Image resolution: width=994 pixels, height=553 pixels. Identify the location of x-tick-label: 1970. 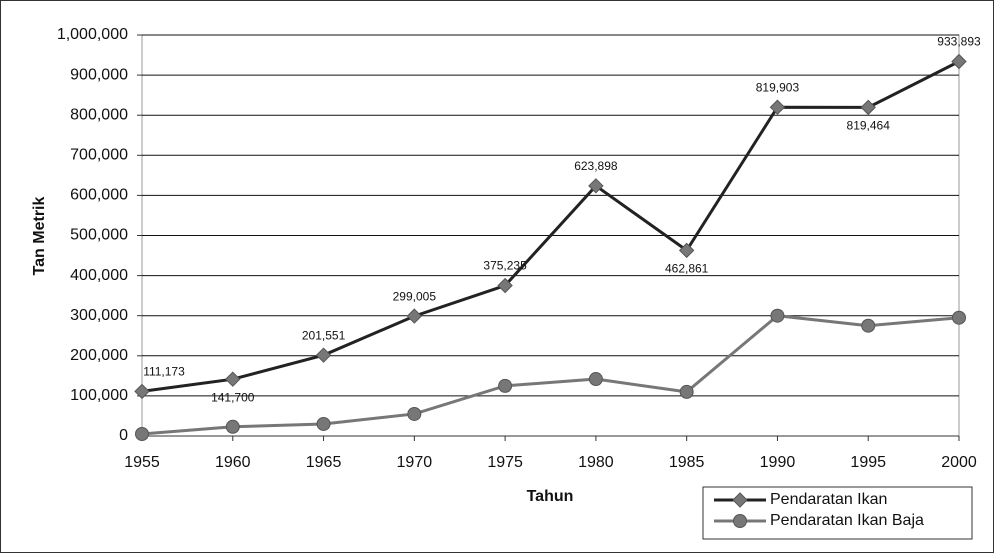
(415, 462).